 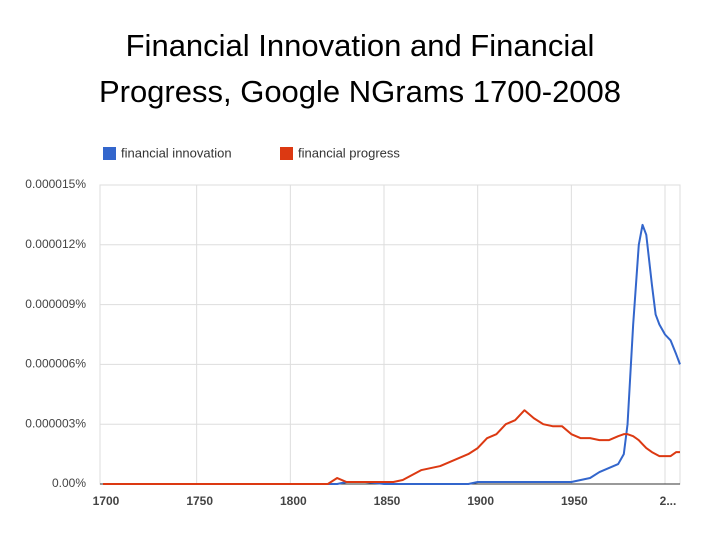 I want to click on x-tick-label: 1750, so click(x=199, y=501).